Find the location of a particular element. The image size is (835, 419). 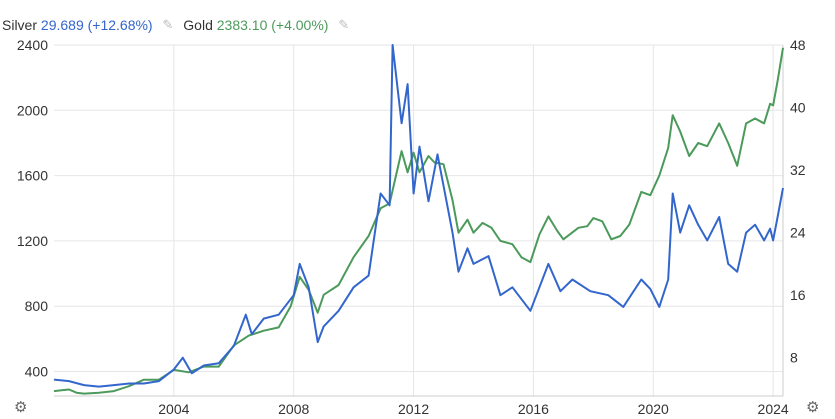

legend-silver-value: 29.689 (+12.68%) is located at coordinates (96, 25).